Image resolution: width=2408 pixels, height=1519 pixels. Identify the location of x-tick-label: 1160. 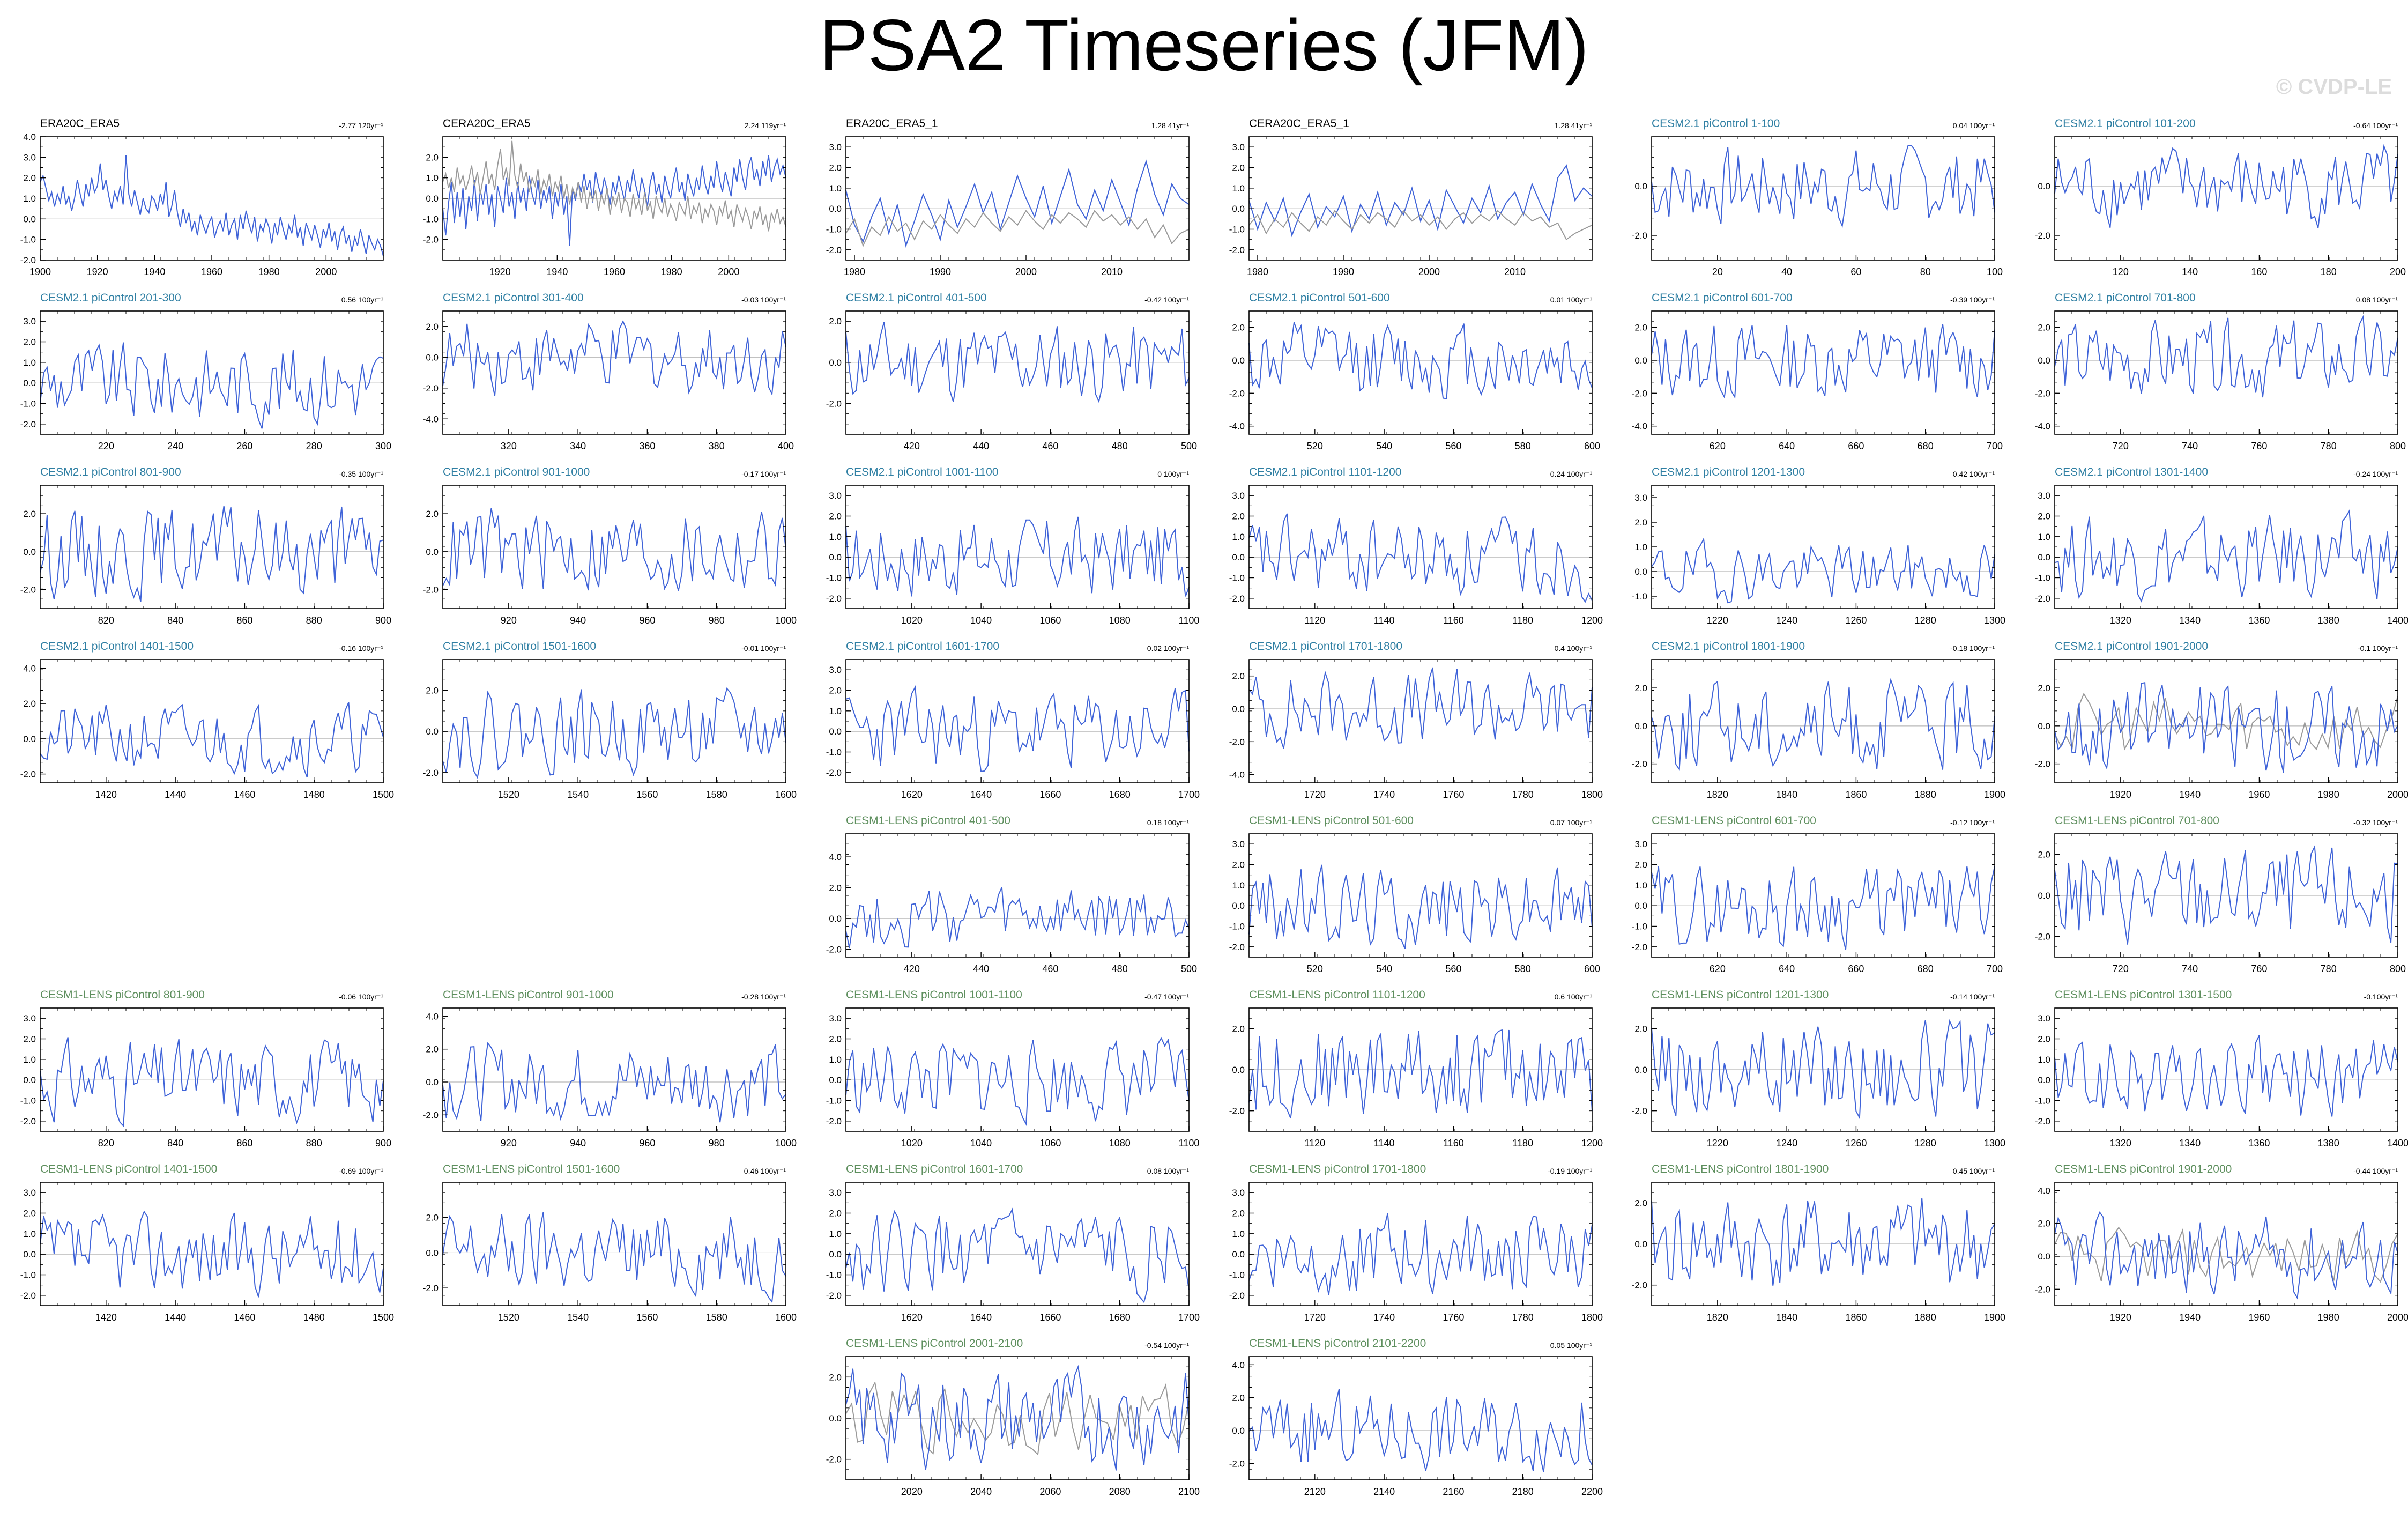
(1453, 620).